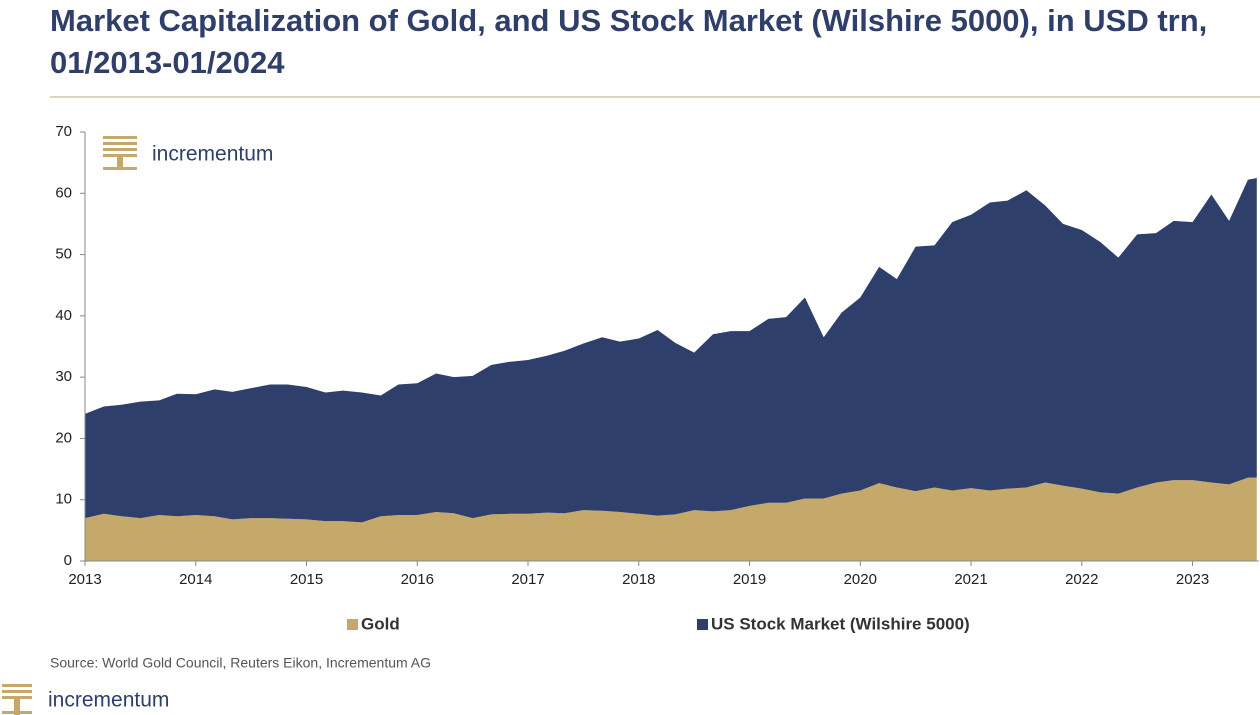  What do you see at coordinates (417, 579) in the screenshot?
I see `x-tick-label: 2016` at bounding box center [417, 579].